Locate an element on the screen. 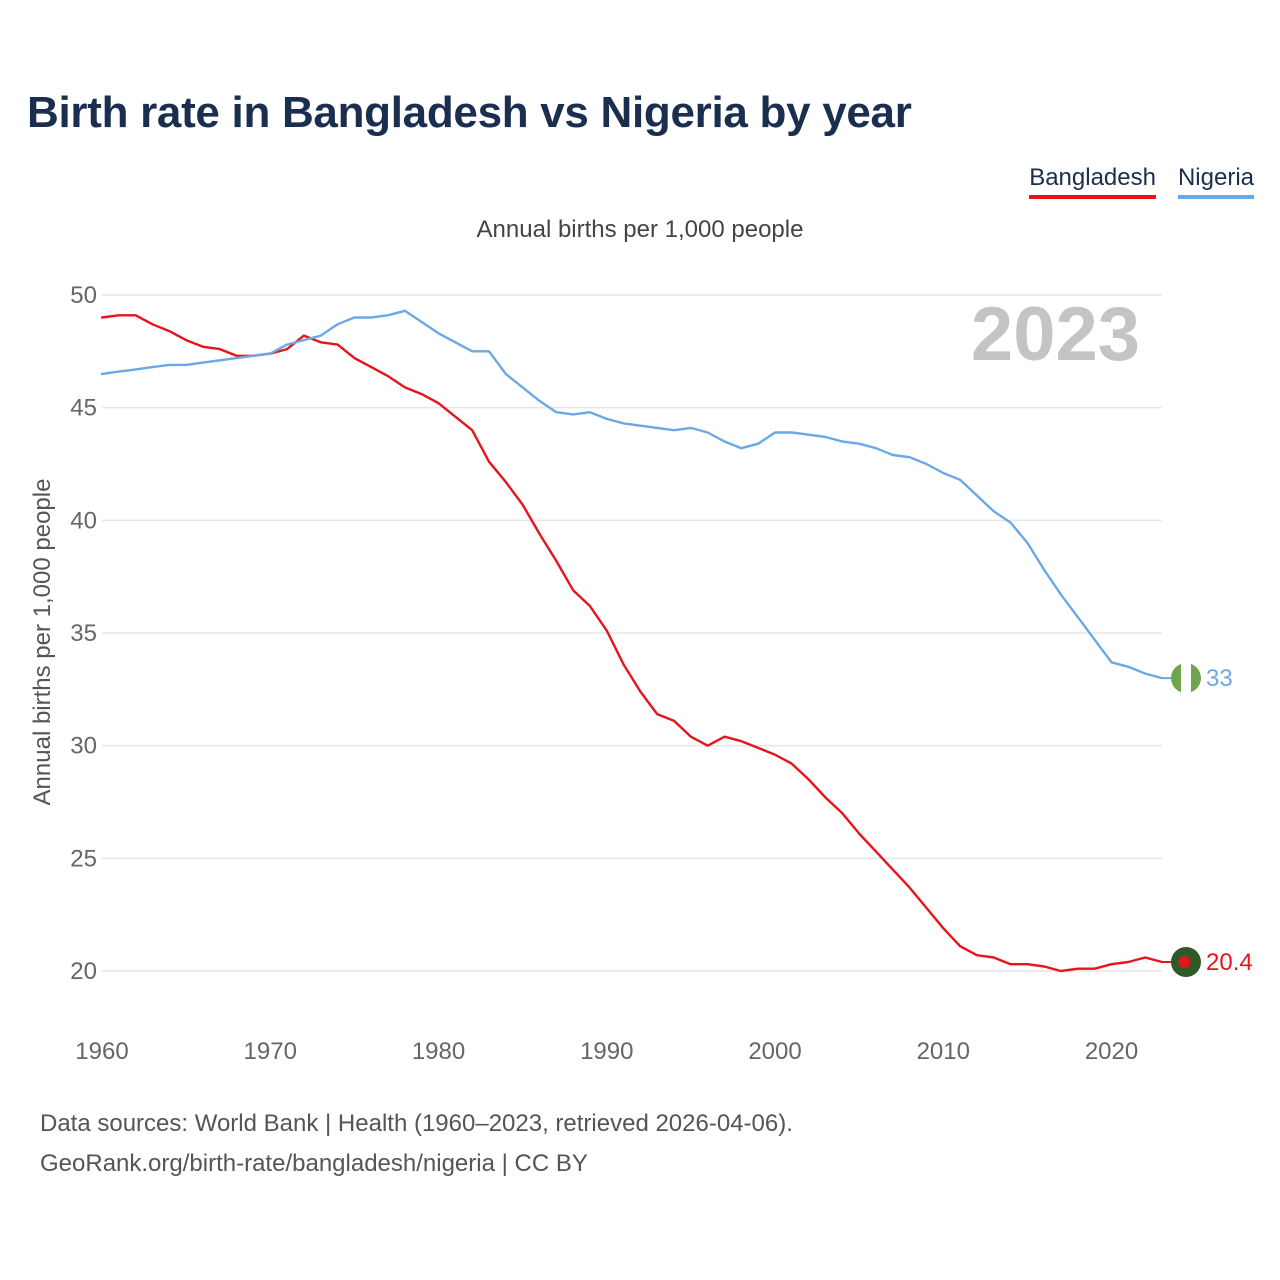 The image size is (1280, 1280). y-axis-label: Annual births per 1,000 people is located at coordinates (42, 642).